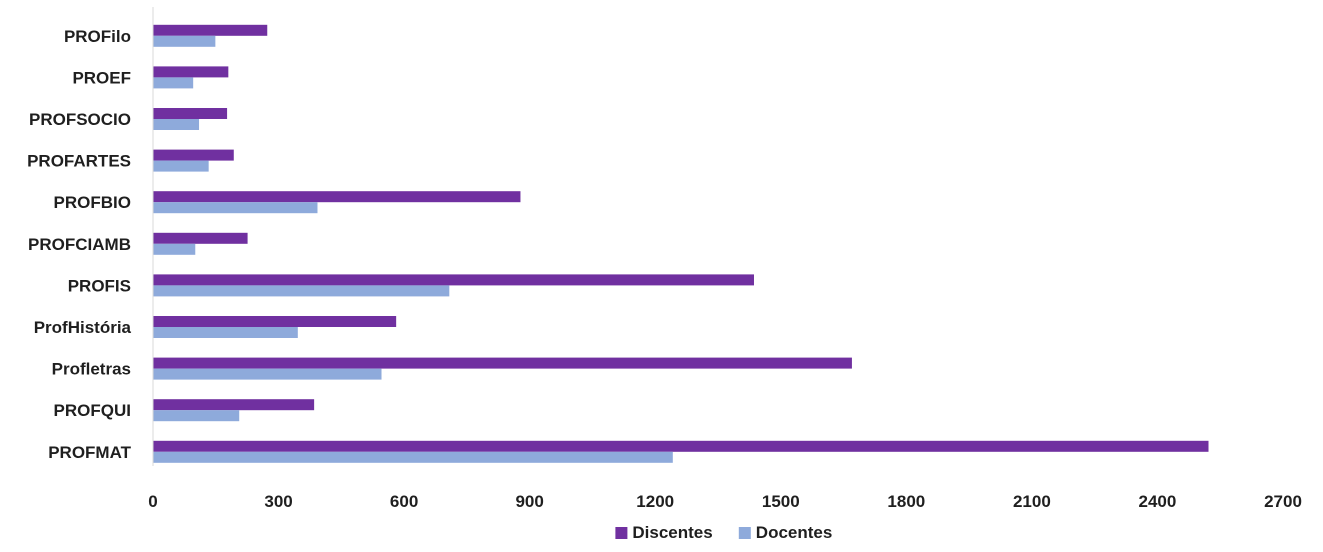 Image resolution: width=1323 pixels, height=552 pixels. I want to click on x-tick-label: 900, so click(529, 501).